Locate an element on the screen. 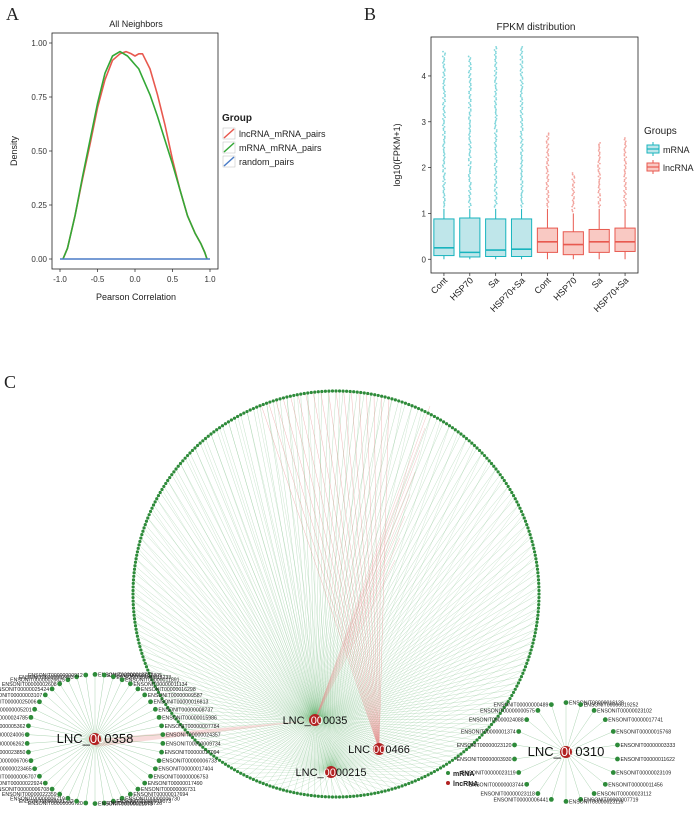 The width and height of the screenshot is (700, 817). cluster-node-label: ENSONIT00000011622 is located at coordinates (647, 760).